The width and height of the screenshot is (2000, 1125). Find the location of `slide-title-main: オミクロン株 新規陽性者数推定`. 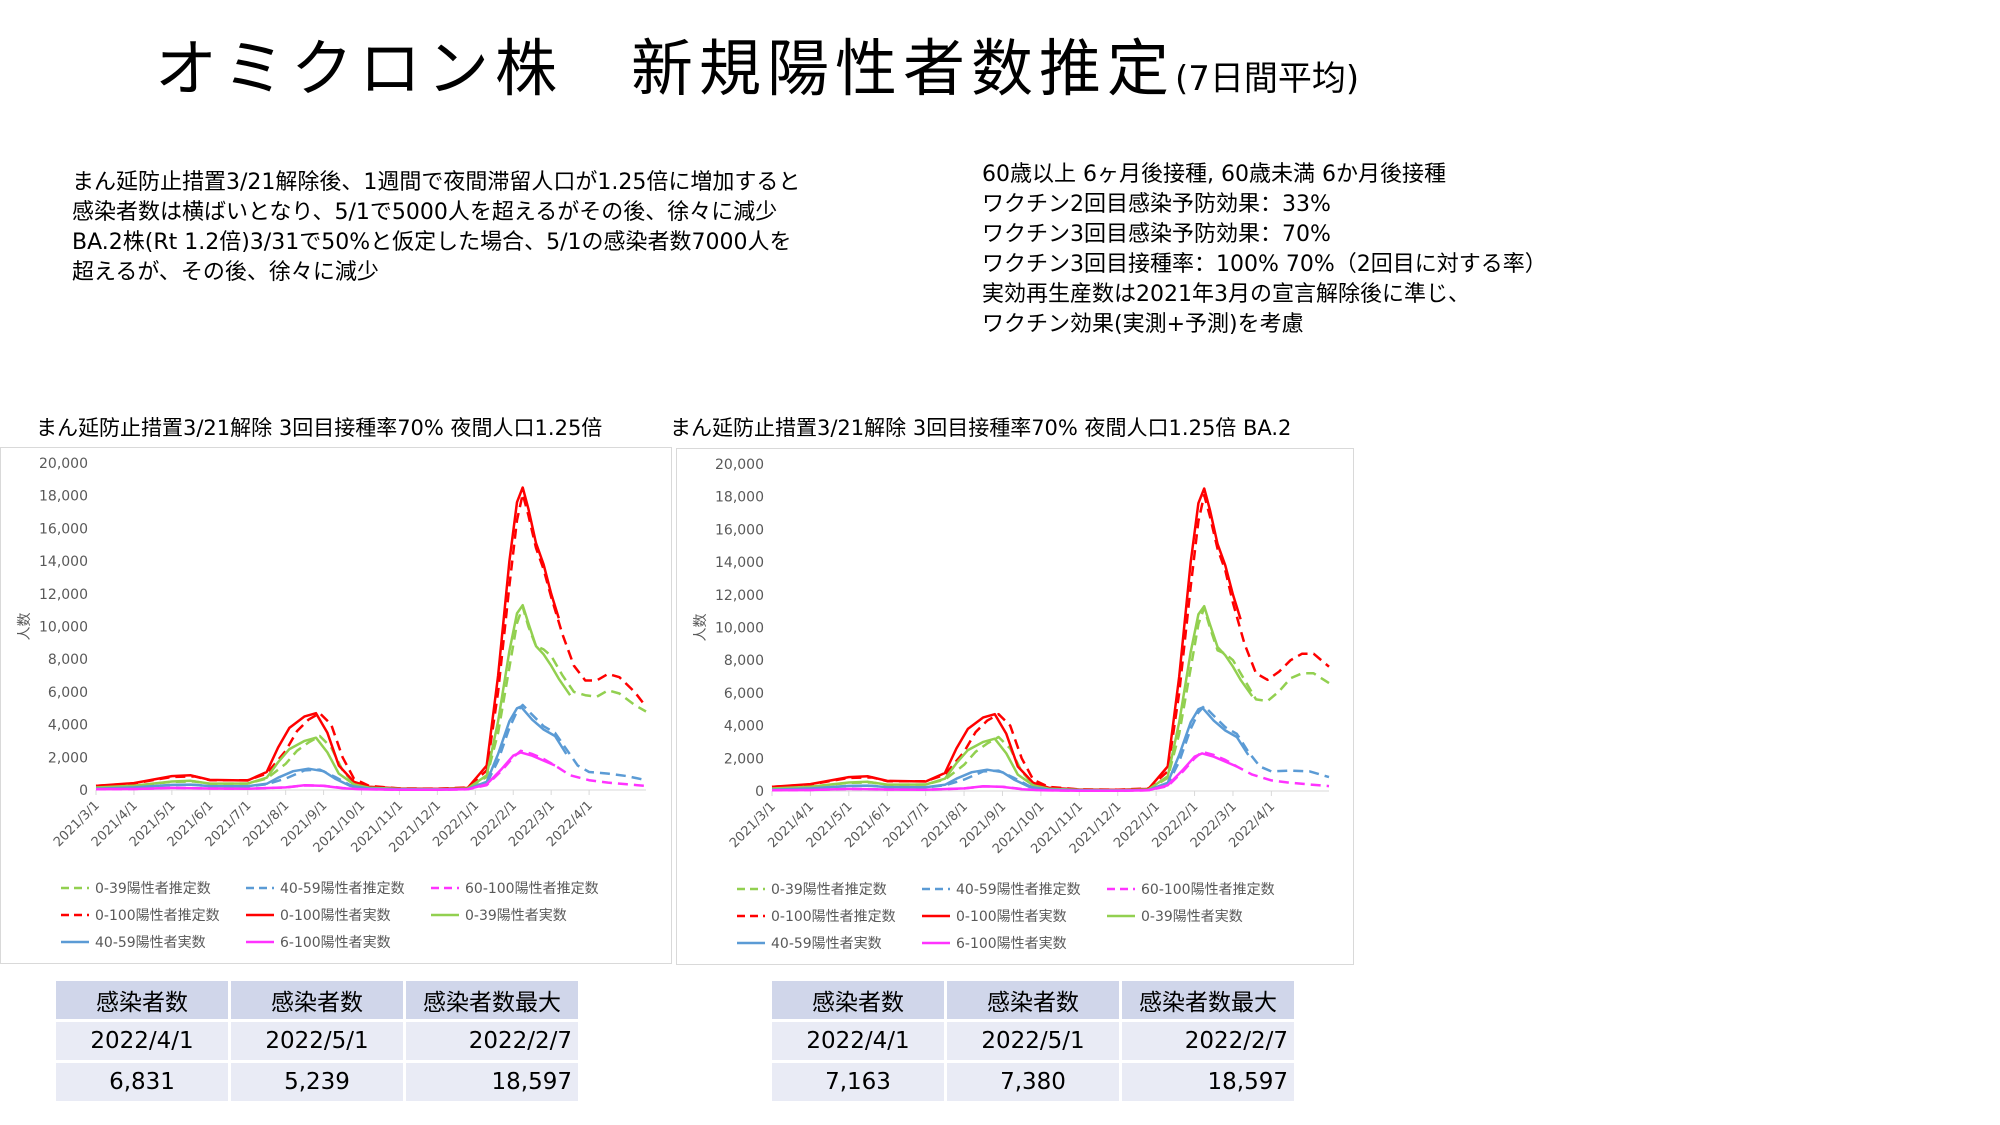

slide-title-main: オミクロン株 新規陽性者数推定 is located at coordinates (665, 68).